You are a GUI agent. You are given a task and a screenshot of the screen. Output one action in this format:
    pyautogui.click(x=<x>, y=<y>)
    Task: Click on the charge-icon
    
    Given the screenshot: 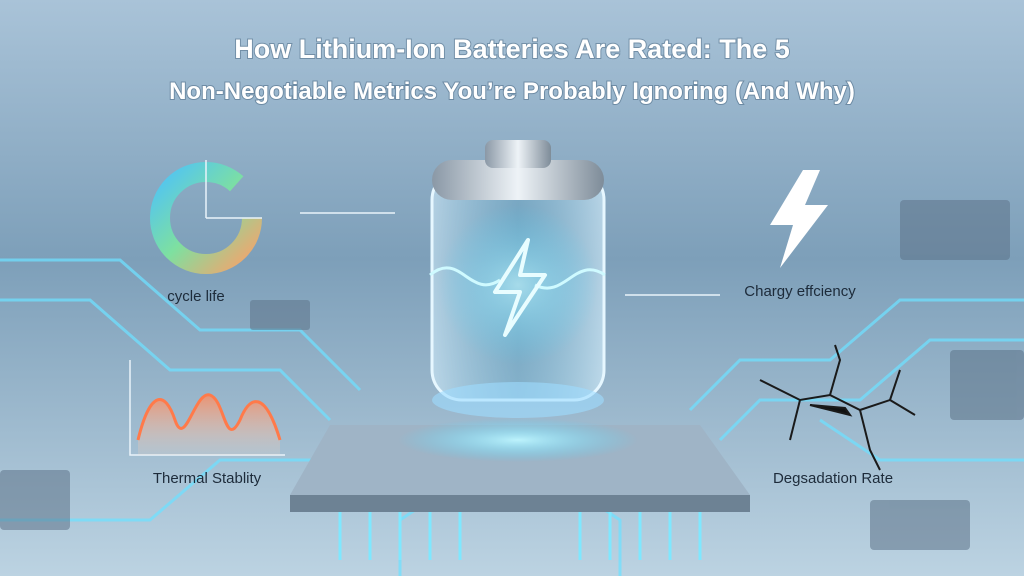 What is the action you would take?
    pyautogui.click(x=726, y=233)
    